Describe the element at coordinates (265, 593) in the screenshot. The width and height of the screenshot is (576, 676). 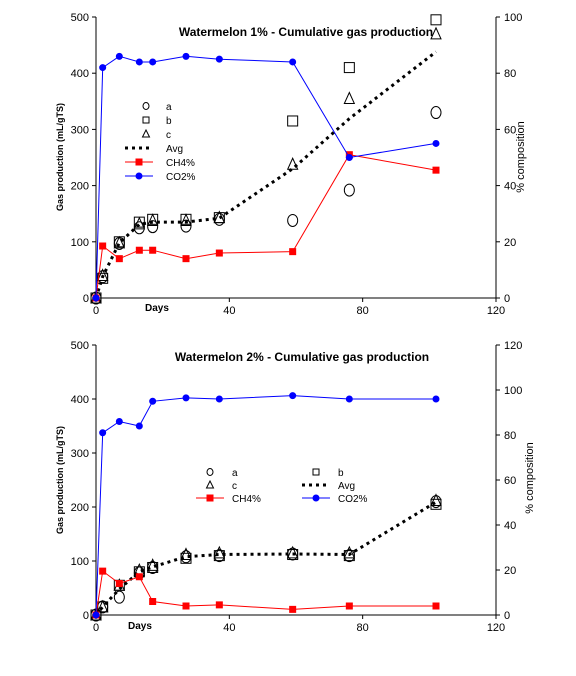
I see `series-line-ch4` at that location.